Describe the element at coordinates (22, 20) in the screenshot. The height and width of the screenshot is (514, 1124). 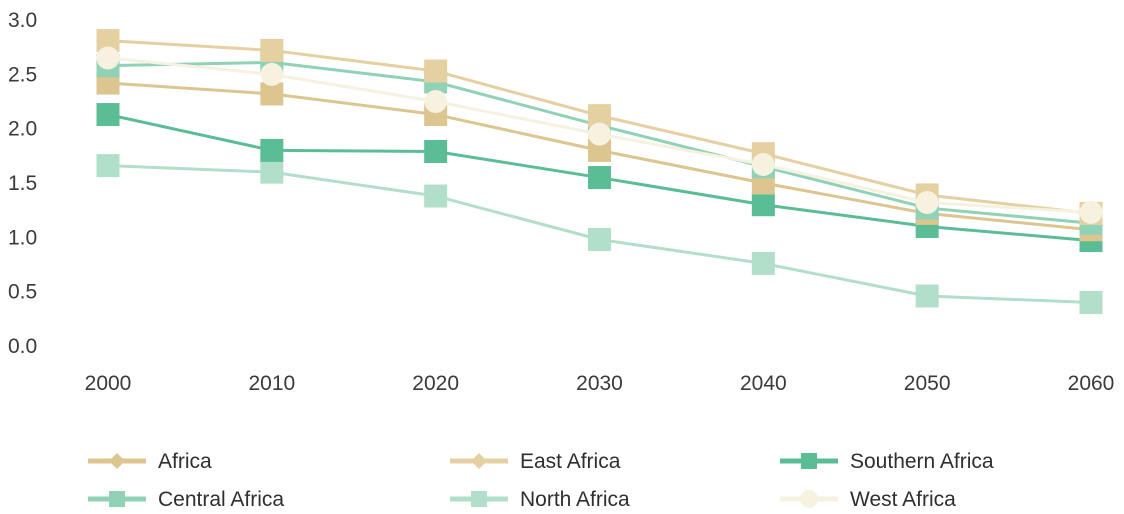
I see `y-tick-label: 3.0` at that location.